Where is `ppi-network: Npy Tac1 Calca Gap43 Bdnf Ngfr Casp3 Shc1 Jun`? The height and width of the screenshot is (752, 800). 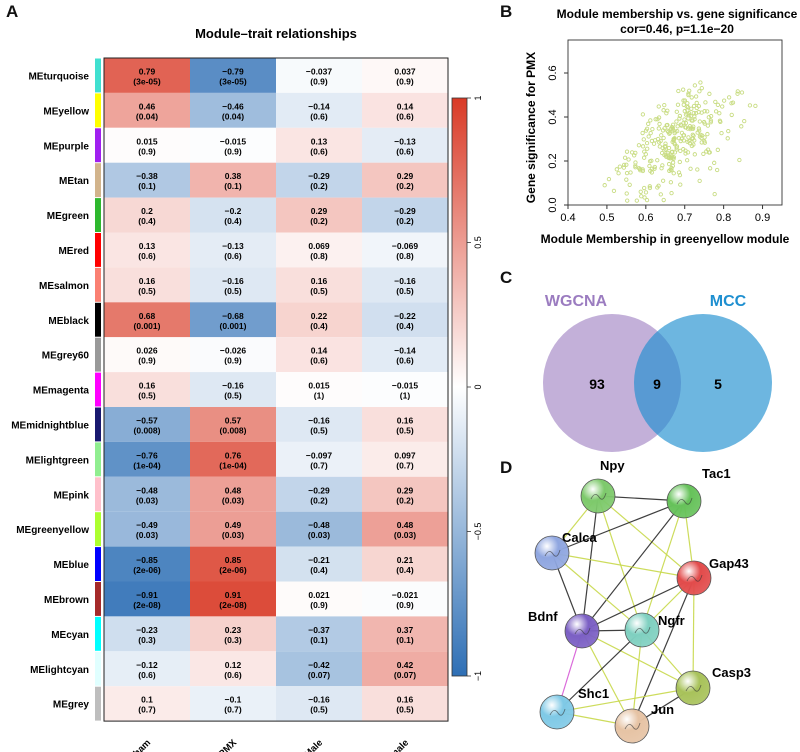
ppi-network: Npy Tac1 Calca Gap43 Bdnf Ngfr Casp3 Shc1 Jun is located at coordinates (639, 601).